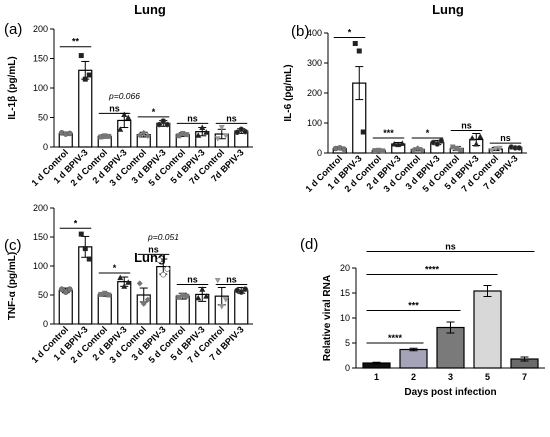  What do you see at coordinates (487, 377) in the screenshot?
I see `x-tick-label: 5` at bounding box center [487, 377].